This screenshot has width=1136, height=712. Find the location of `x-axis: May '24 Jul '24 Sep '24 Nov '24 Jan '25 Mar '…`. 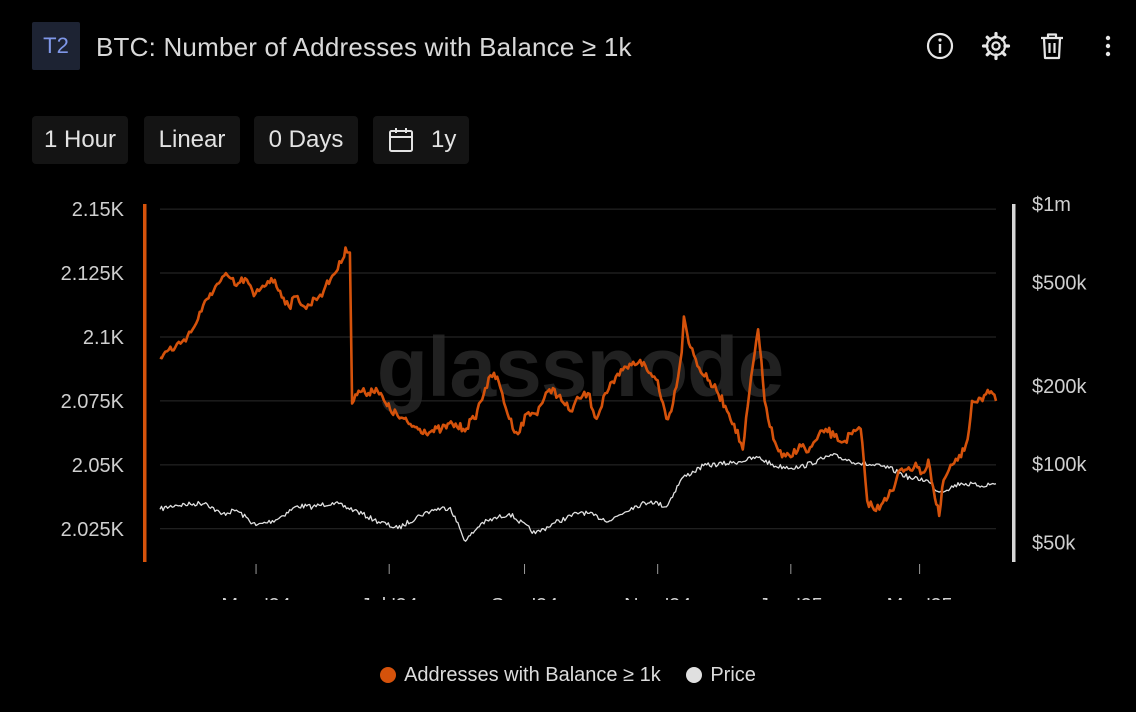

x-axis: May '24 Jul '24 Sep '24 Nov '24 Jan '25 Mar '… is located at coordinates (587, 582).